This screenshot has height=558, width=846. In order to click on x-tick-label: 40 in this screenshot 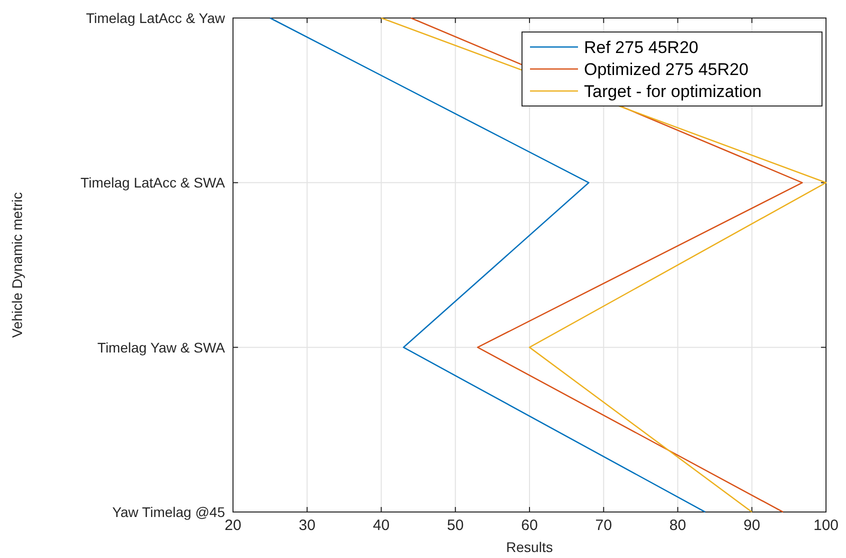, I will do `click(381, 525)`.